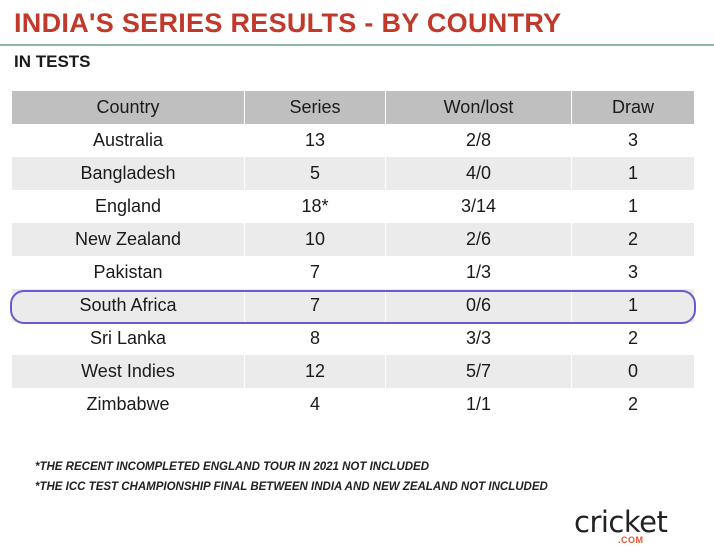 This screenshot has height=556, width=714. Describe the element at coordinates (478, 305) in the screenshot. I see `cell-won-lost: 0/6` at that location.